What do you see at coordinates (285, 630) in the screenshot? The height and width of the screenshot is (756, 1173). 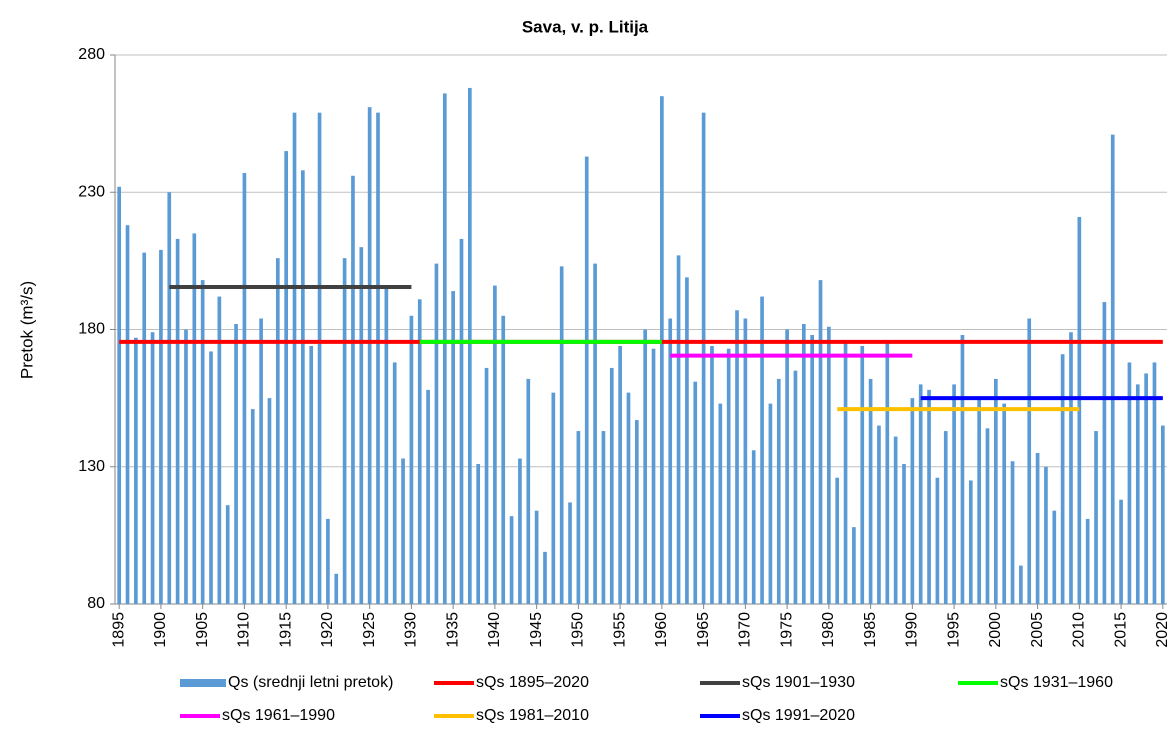 I see `x-tick-label: 1915` at bounding box center [285, 630].